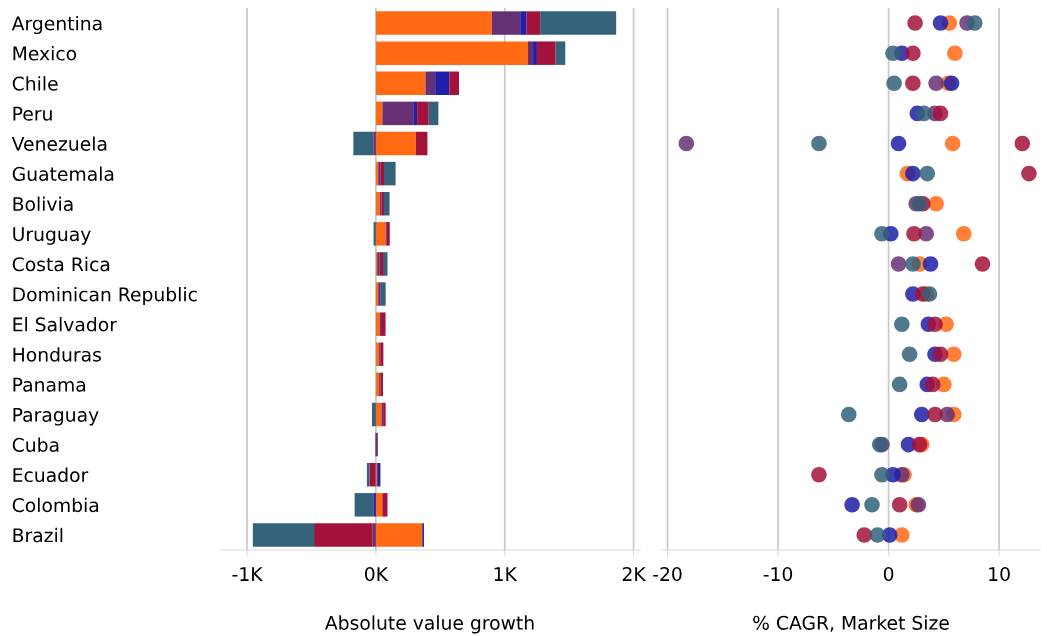 The width and height of the screenshot is (1047, 636). What do you see at coordinates (634, 574) in the screenshot?
I see `x-tick-label: 2K` at bounding box center [634, 574].